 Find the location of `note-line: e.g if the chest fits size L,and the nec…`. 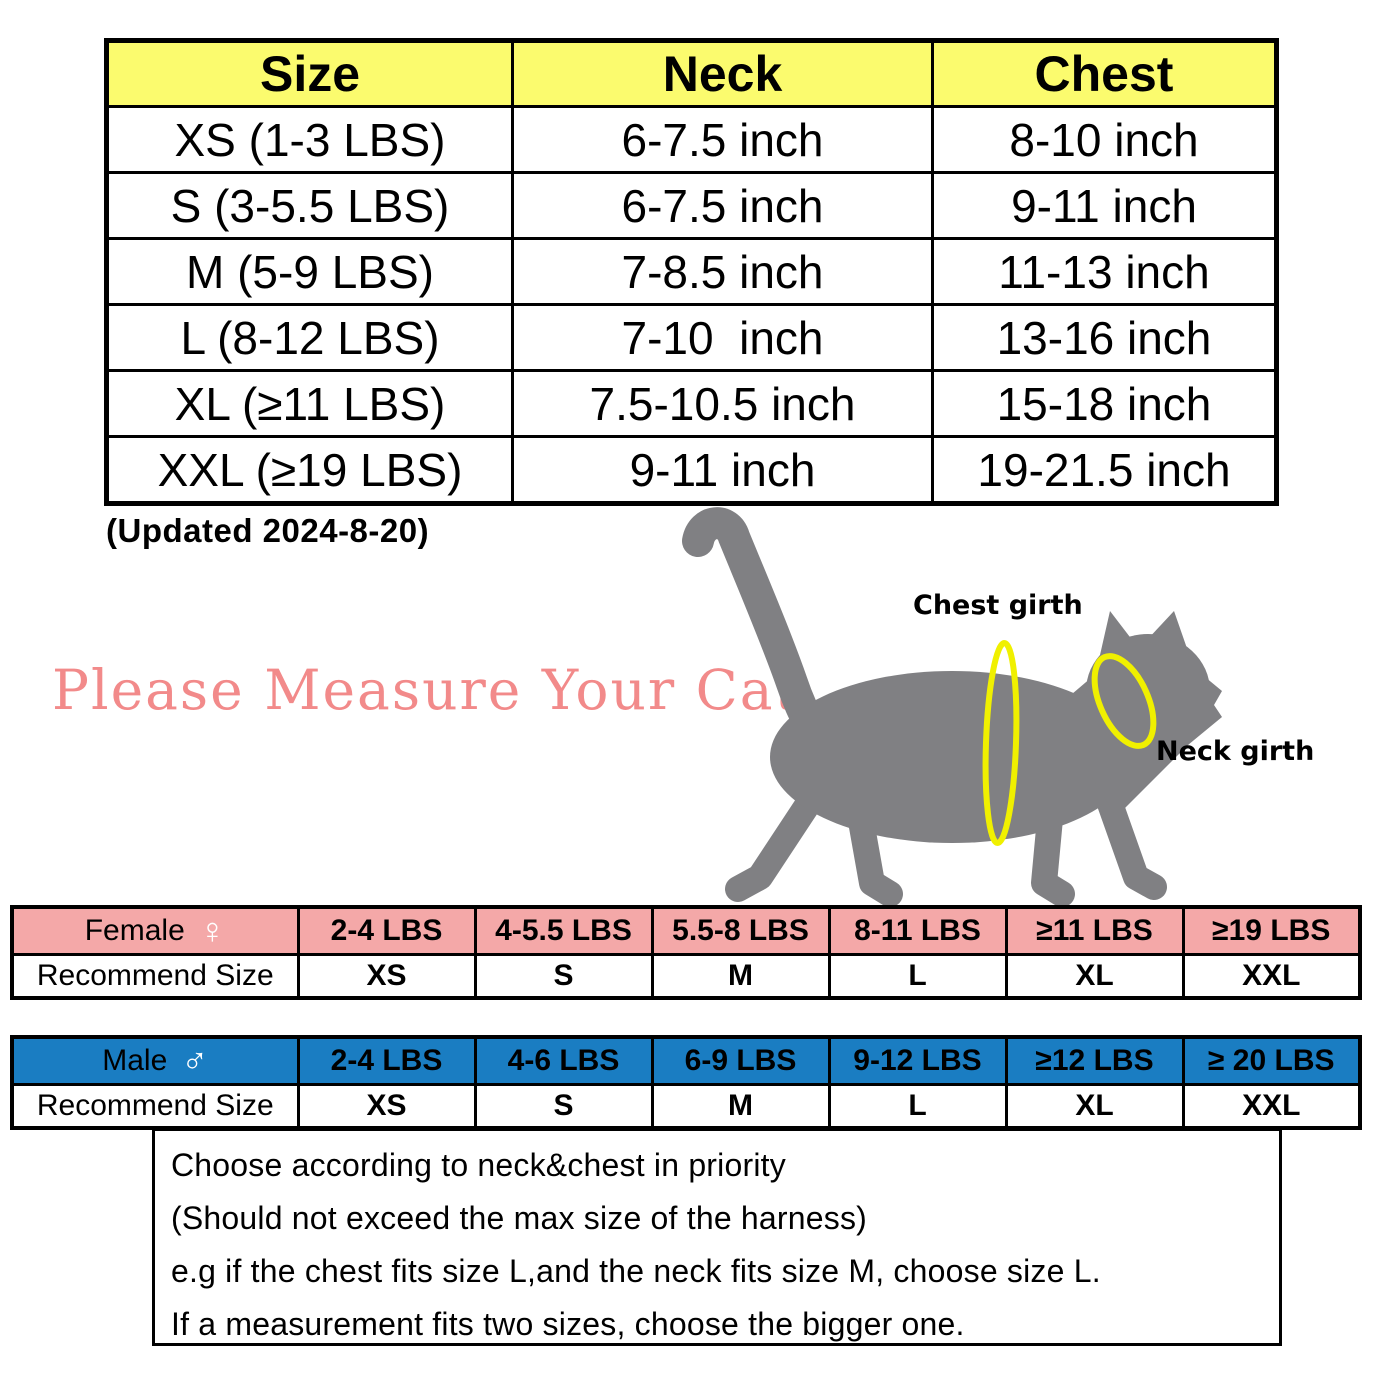

note-line: e.g if the chest fits size L,and the nec… is located at coordinates (636, 1271).